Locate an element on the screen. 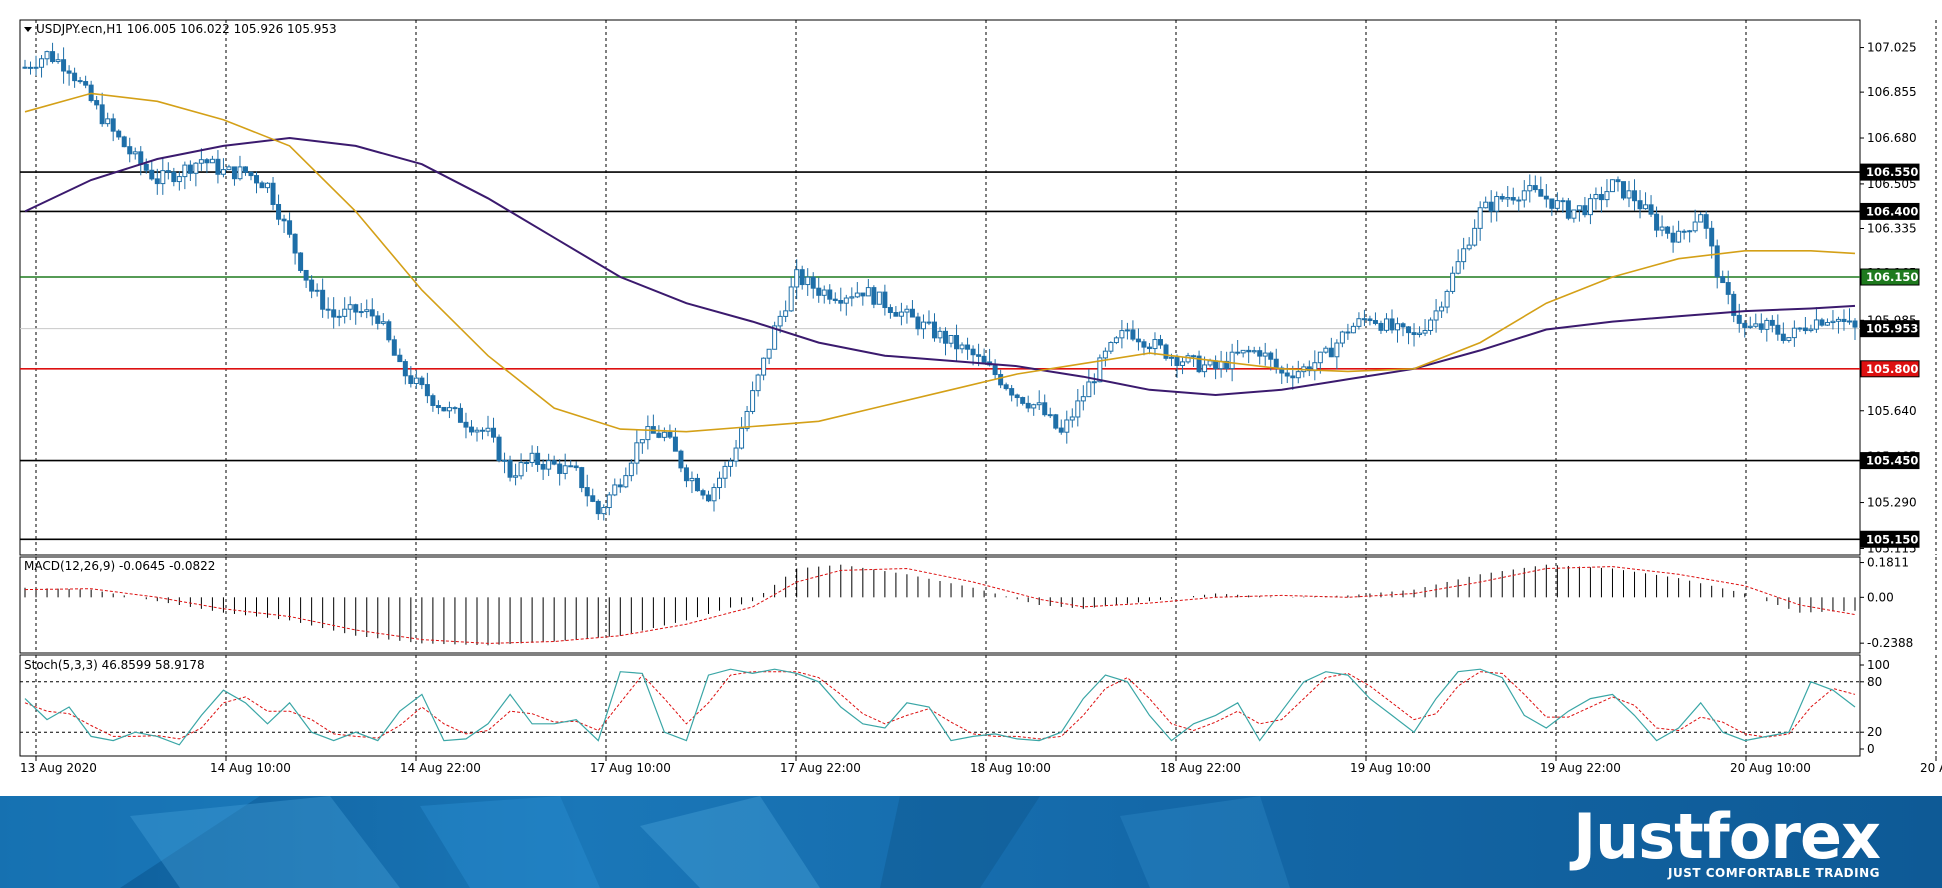  stochastic-axis: 100 80 20 0 is located at coordinates (1875, 707).